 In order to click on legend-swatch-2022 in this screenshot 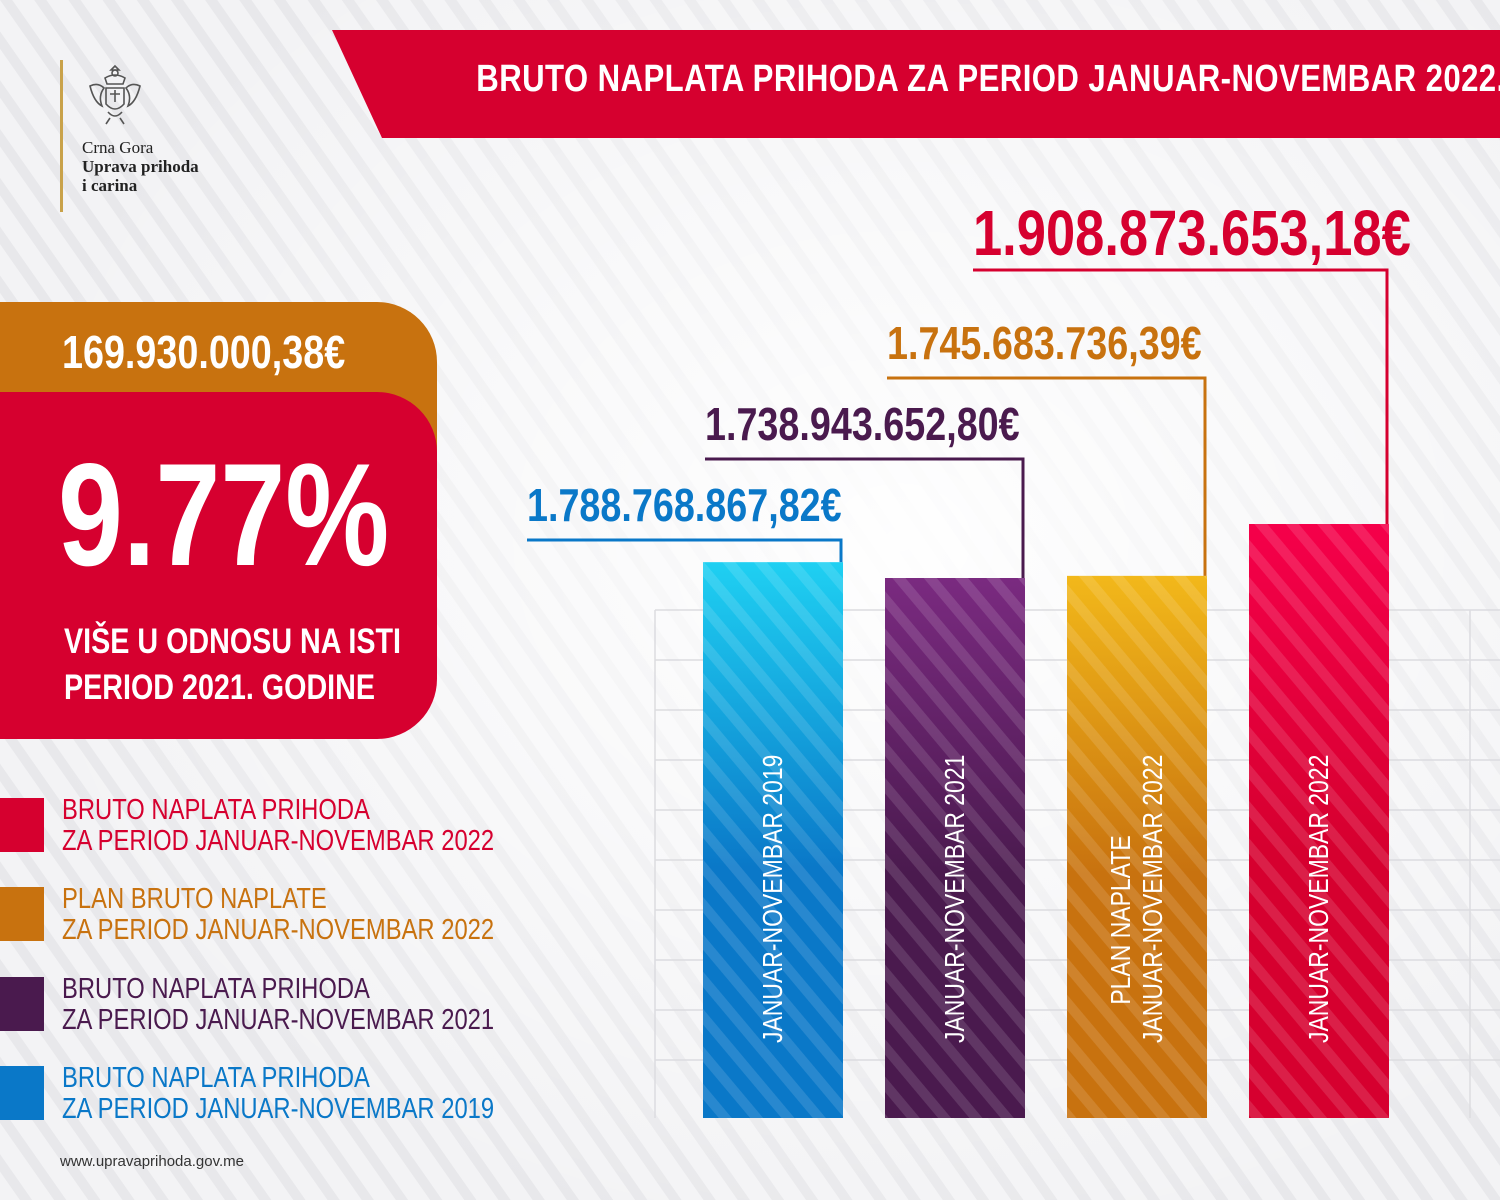, I will do `click(22, 825)`.